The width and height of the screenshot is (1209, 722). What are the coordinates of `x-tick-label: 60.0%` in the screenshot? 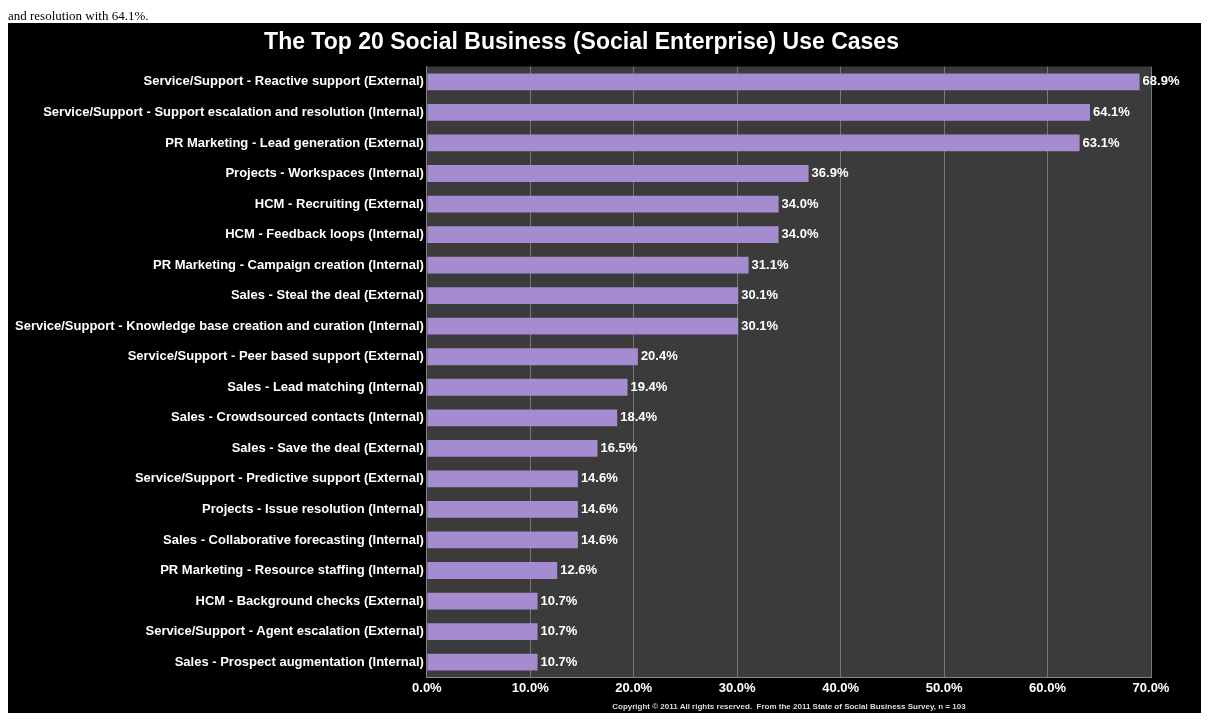 It's located at (1048, 687).